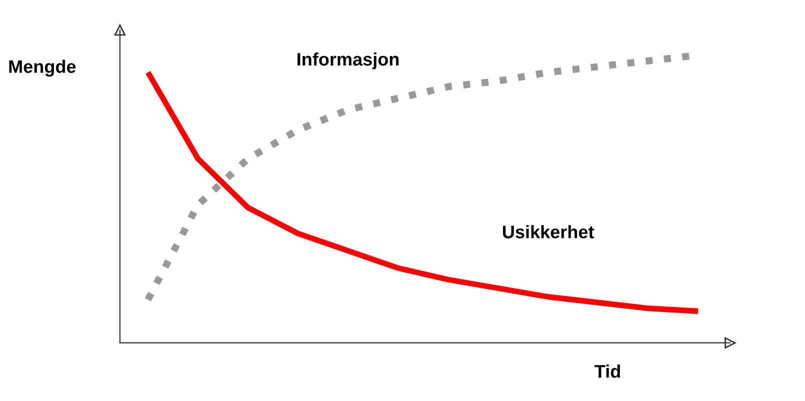 This screenshot has width=805, height=401. I want to click on text: Usikkerhet, so click(548, 231).